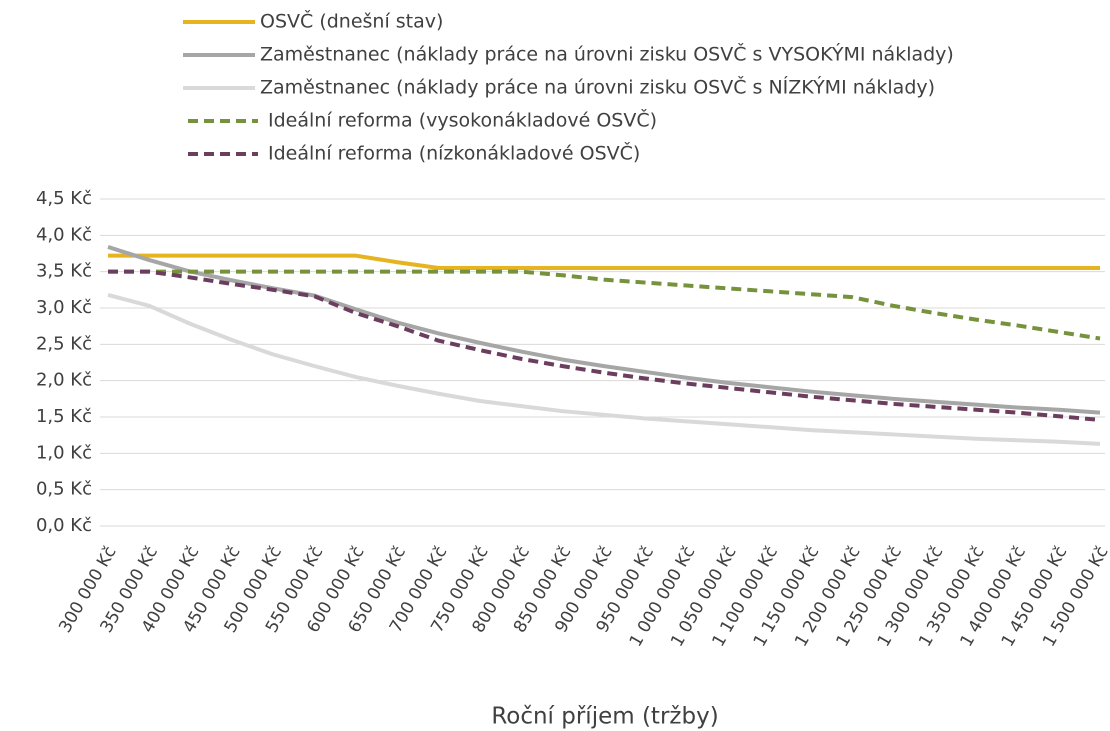  What do you see at coordinates (64, 525) in the screenshot?
I see `y-tick-label: 0,0 Kč` at bounding box center [64, 525].